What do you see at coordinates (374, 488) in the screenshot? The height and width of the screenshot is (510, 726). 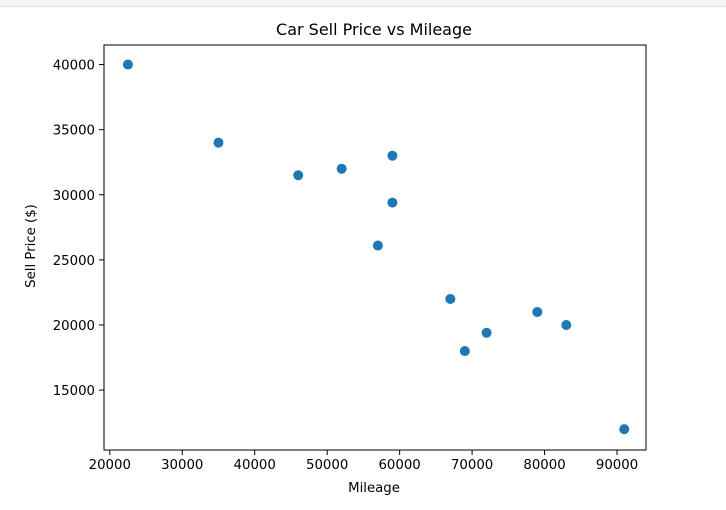 I see `x-axis-label: Mileage` at bounding box center [374, 488].